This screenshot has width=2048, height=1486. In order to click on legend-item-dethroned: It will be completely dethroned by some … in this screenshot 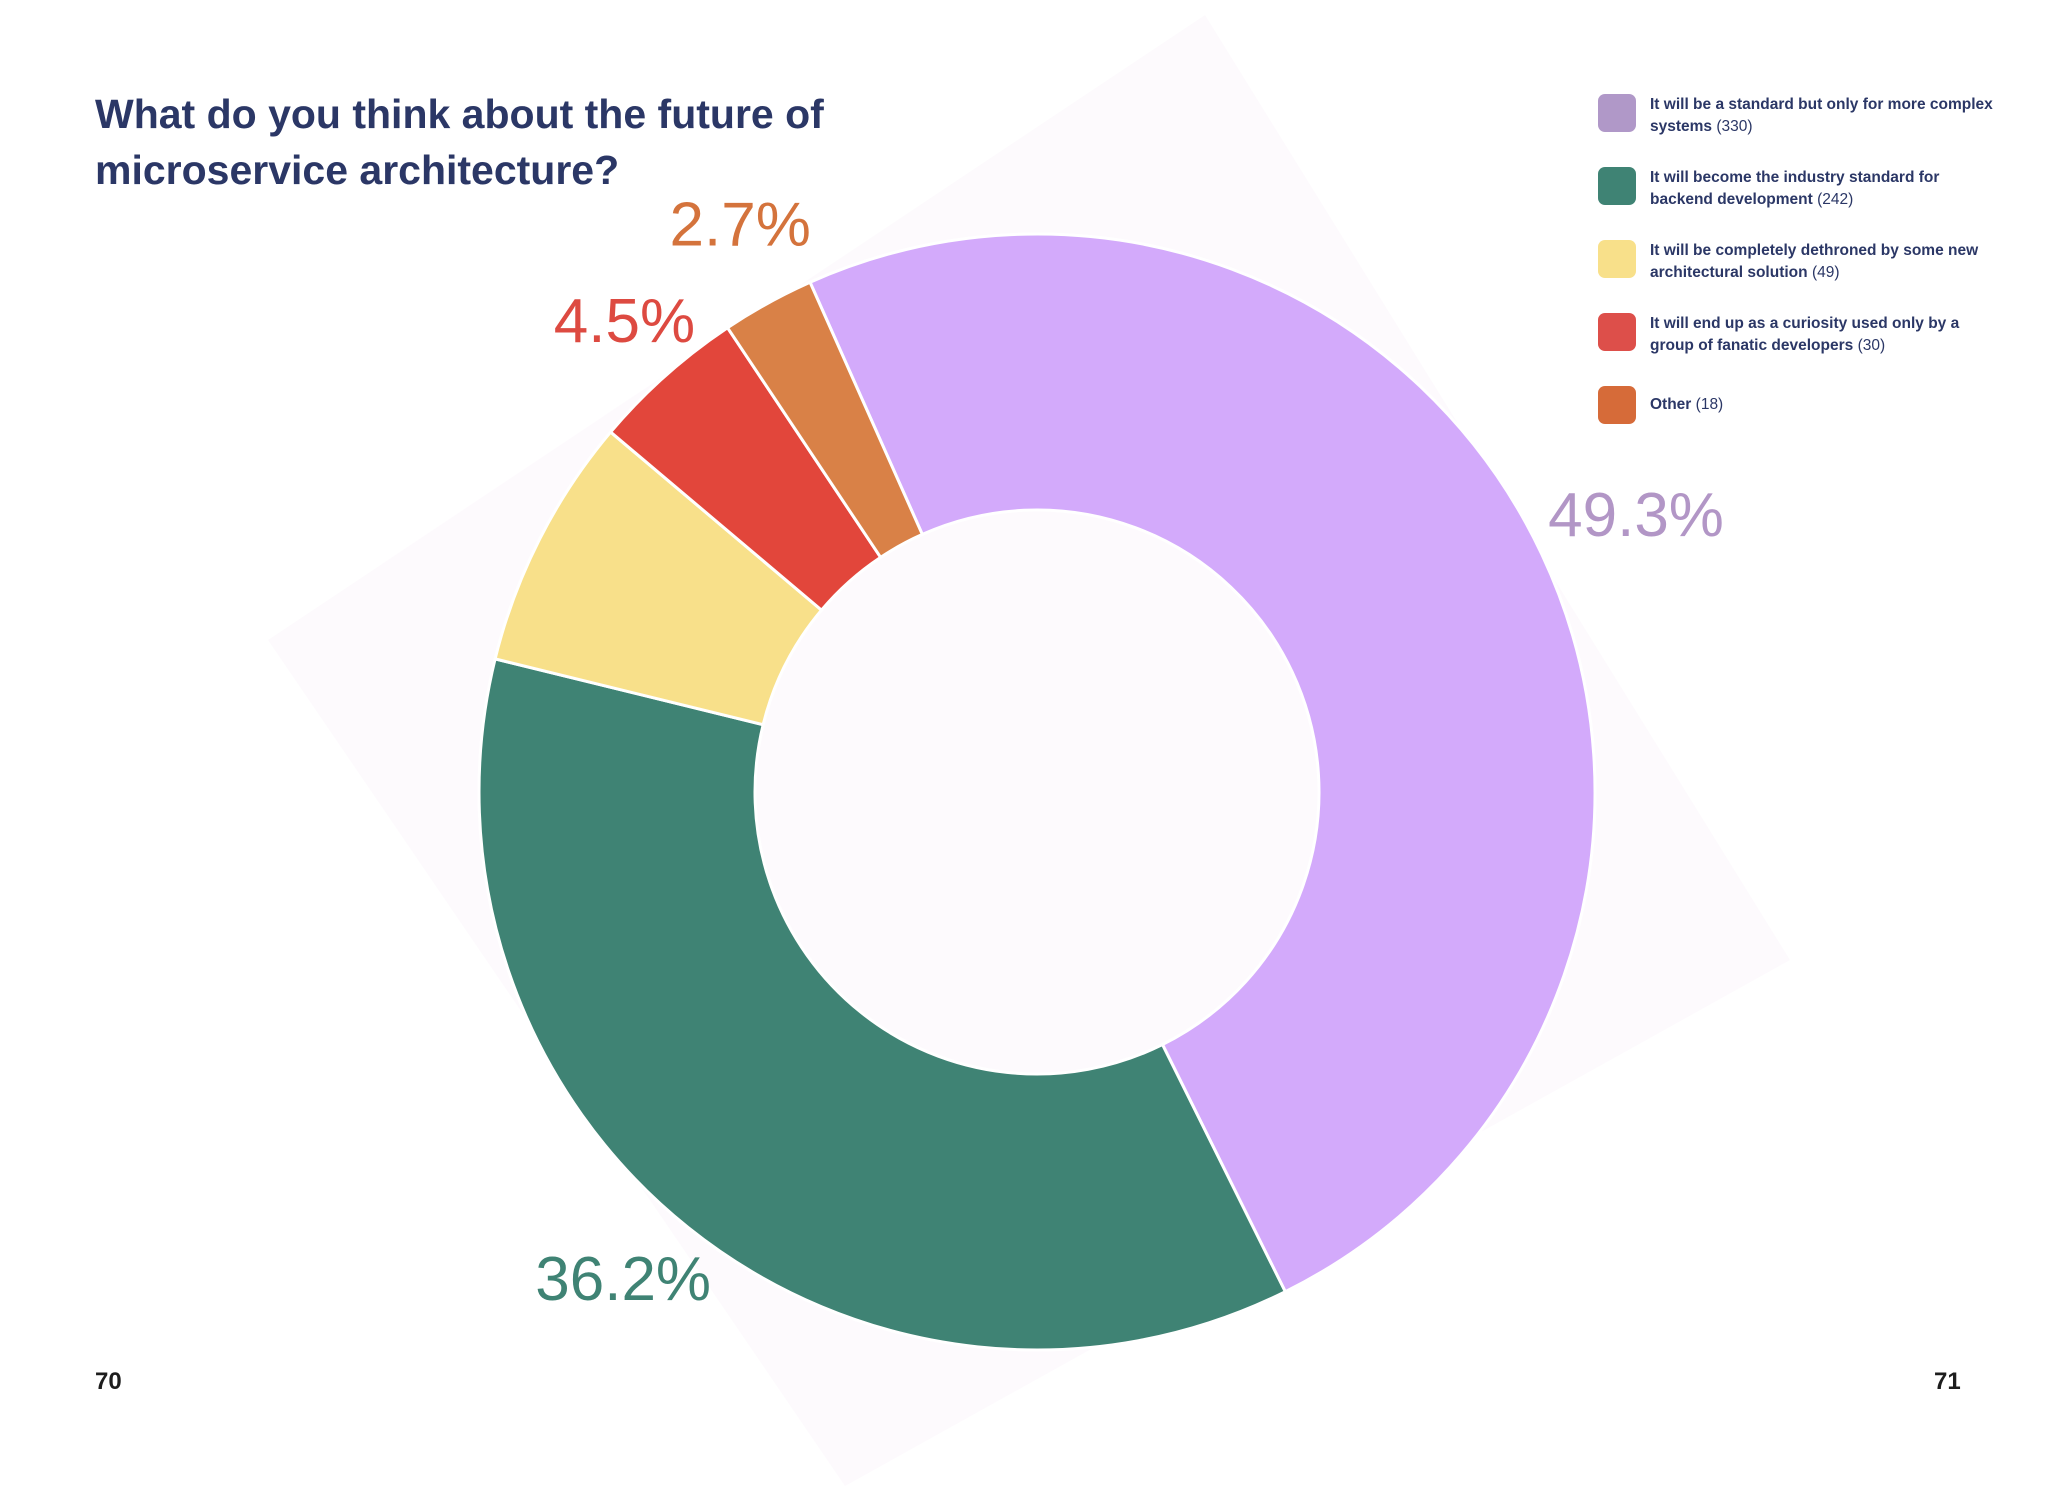, I will do `click(1798, 261)`.